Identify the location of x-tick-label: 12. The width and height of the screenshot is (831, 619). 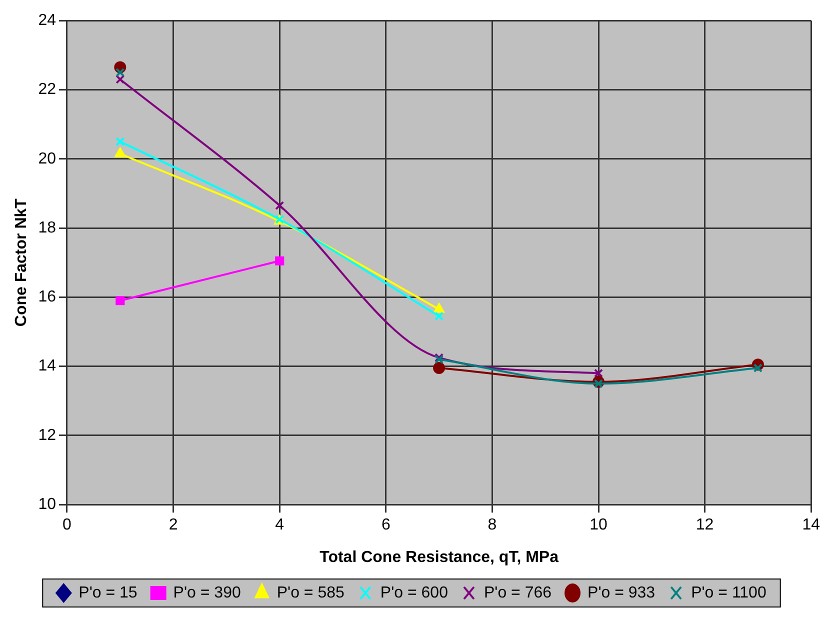
(705, 525).